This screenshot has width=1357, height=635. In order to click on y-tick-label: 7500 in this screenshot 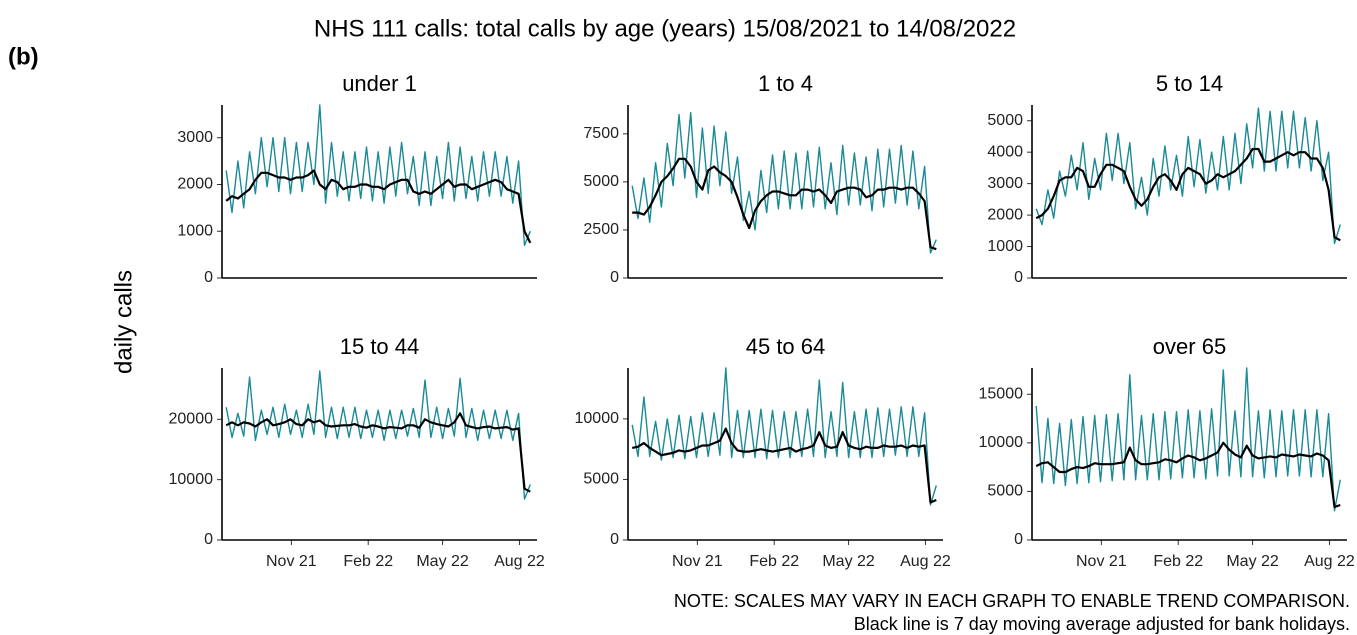, I will do `click(601, 133)`.